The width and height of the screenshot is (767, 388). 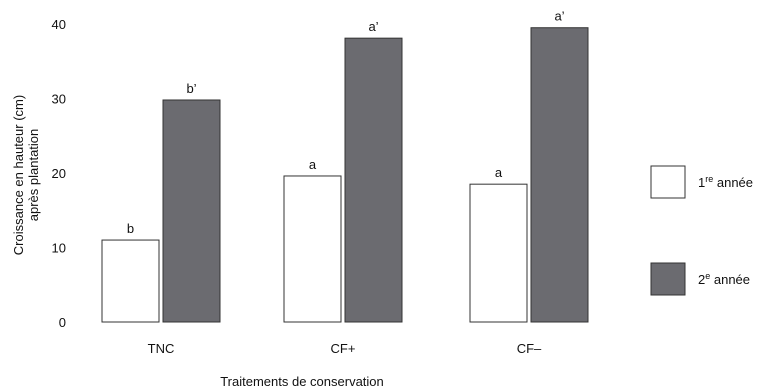 I want to click on legend: 1re année 2e année, so click(x=701, y=230).